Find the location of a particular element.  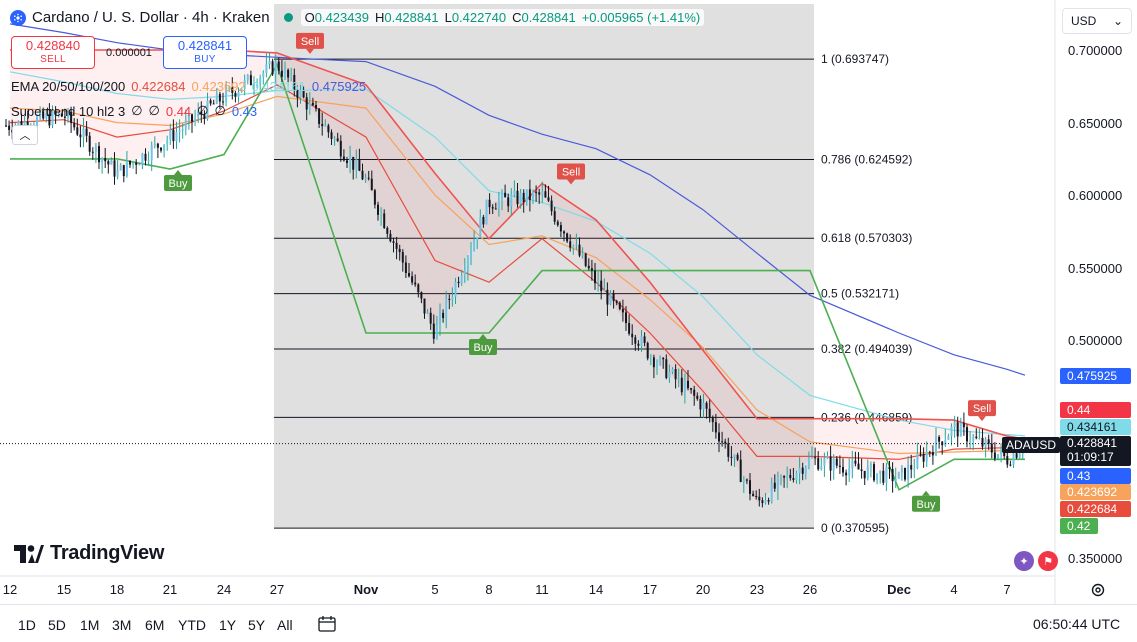

date-range-icon is located at coordinates (327, 624).